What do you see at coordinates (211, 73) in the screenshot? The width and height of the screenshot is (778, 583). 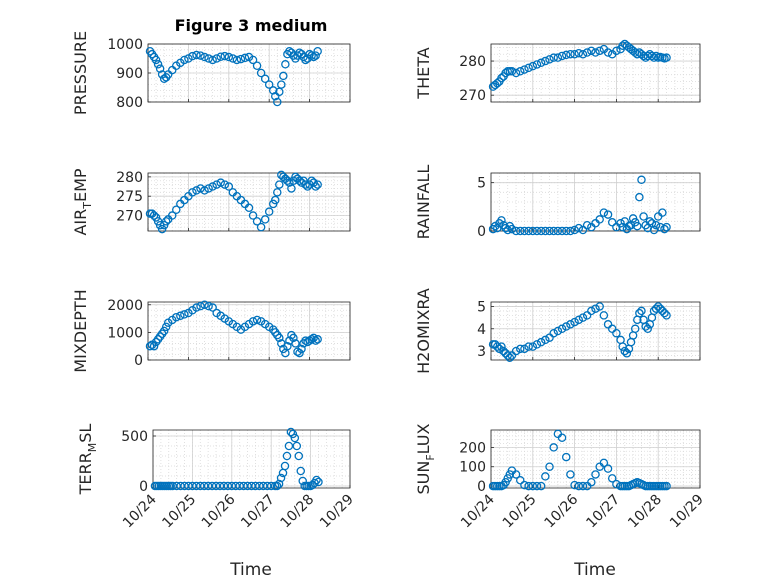 I see `subplot-p1: 800 900 1000 PRESSURE` at bounding box center [211, 73].